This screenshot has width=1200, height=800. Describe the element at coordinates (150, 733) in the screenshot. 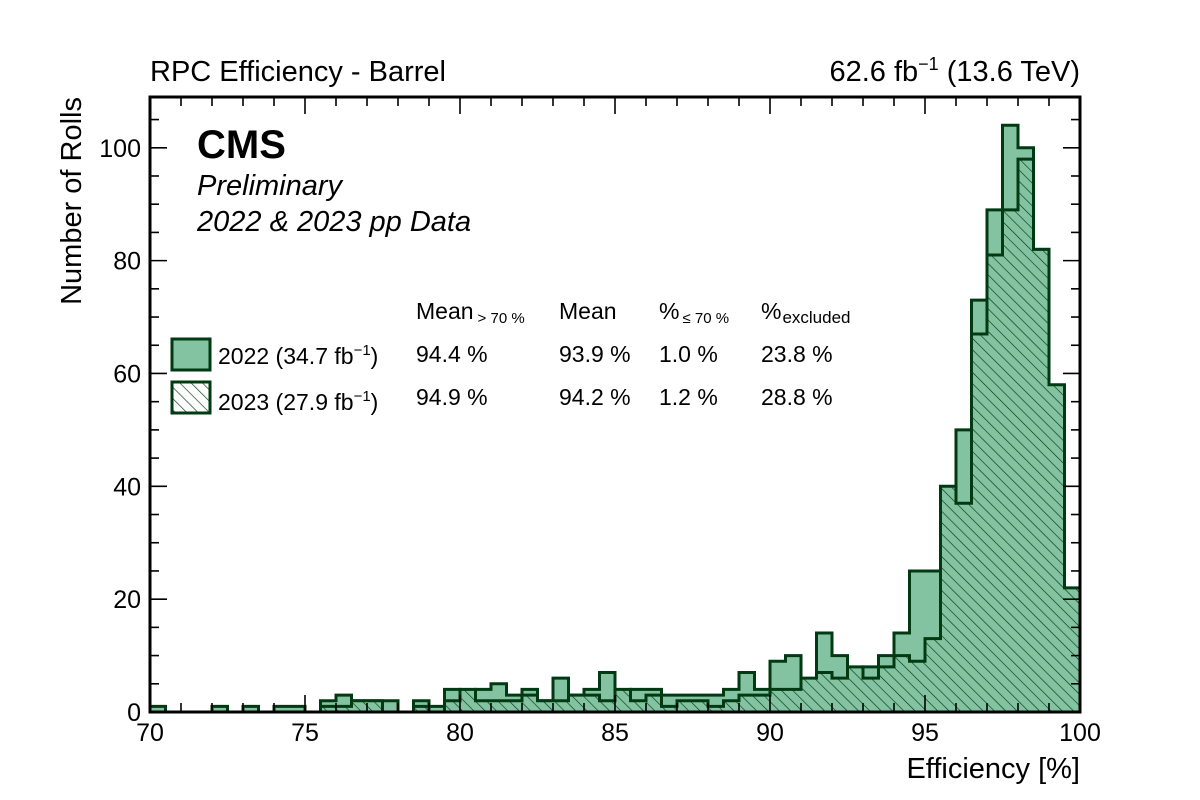

I see `x-tick-label-70: 70` at that location.